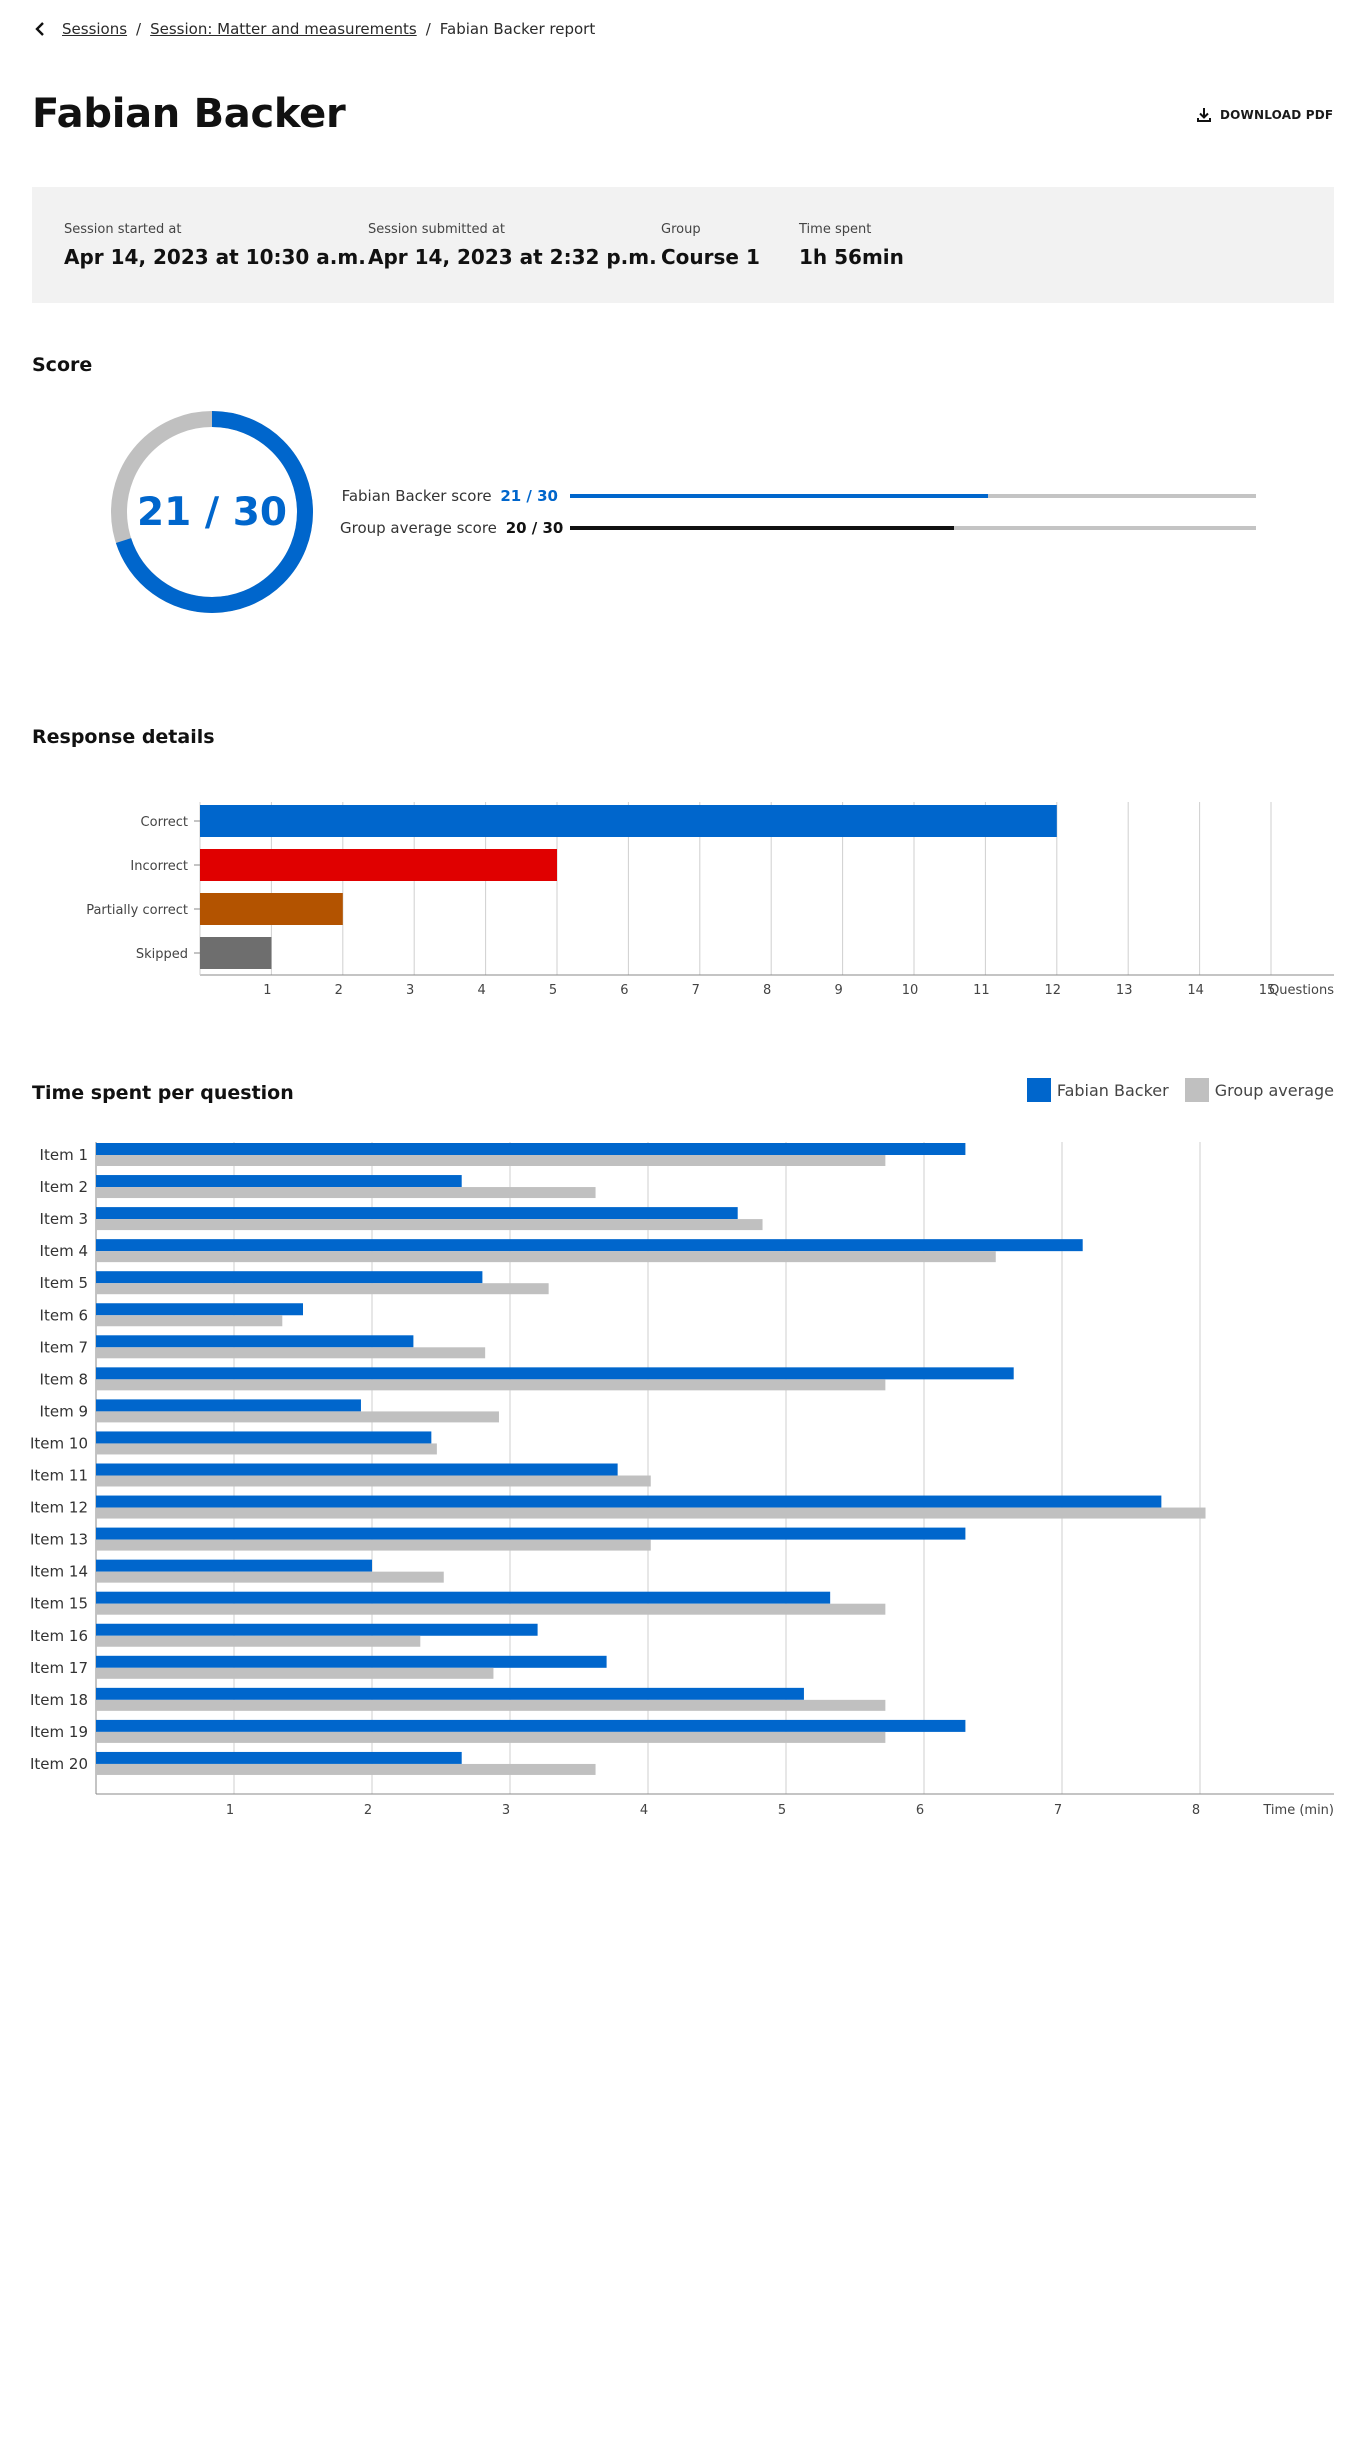  What do you see at coordinates (1112, 1090) in the screenshot?
I see `legend-label: Fabian Backer` at bounding box center [1112, 1090].